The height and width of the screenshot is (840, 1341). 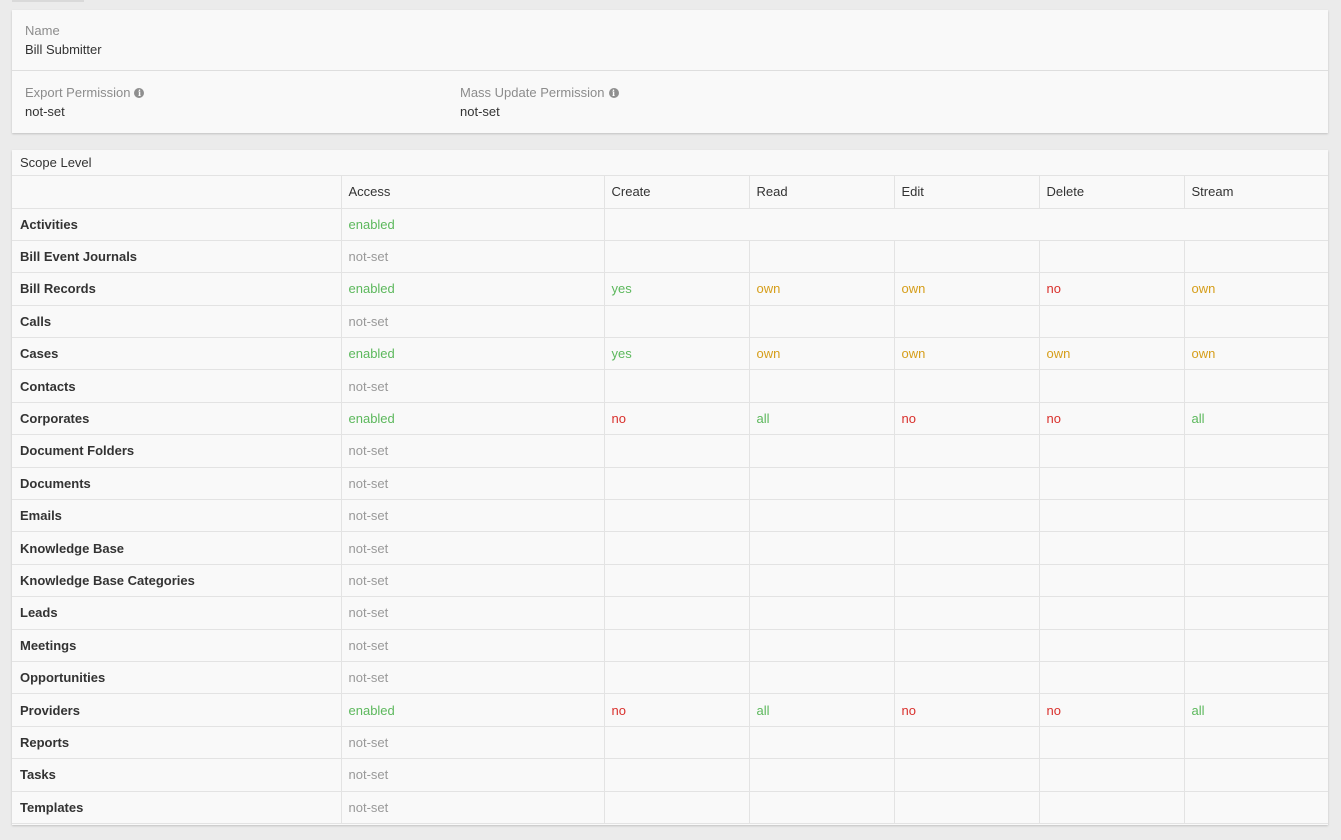 I want to click on name-label: Name, so click(x=42, y=30).